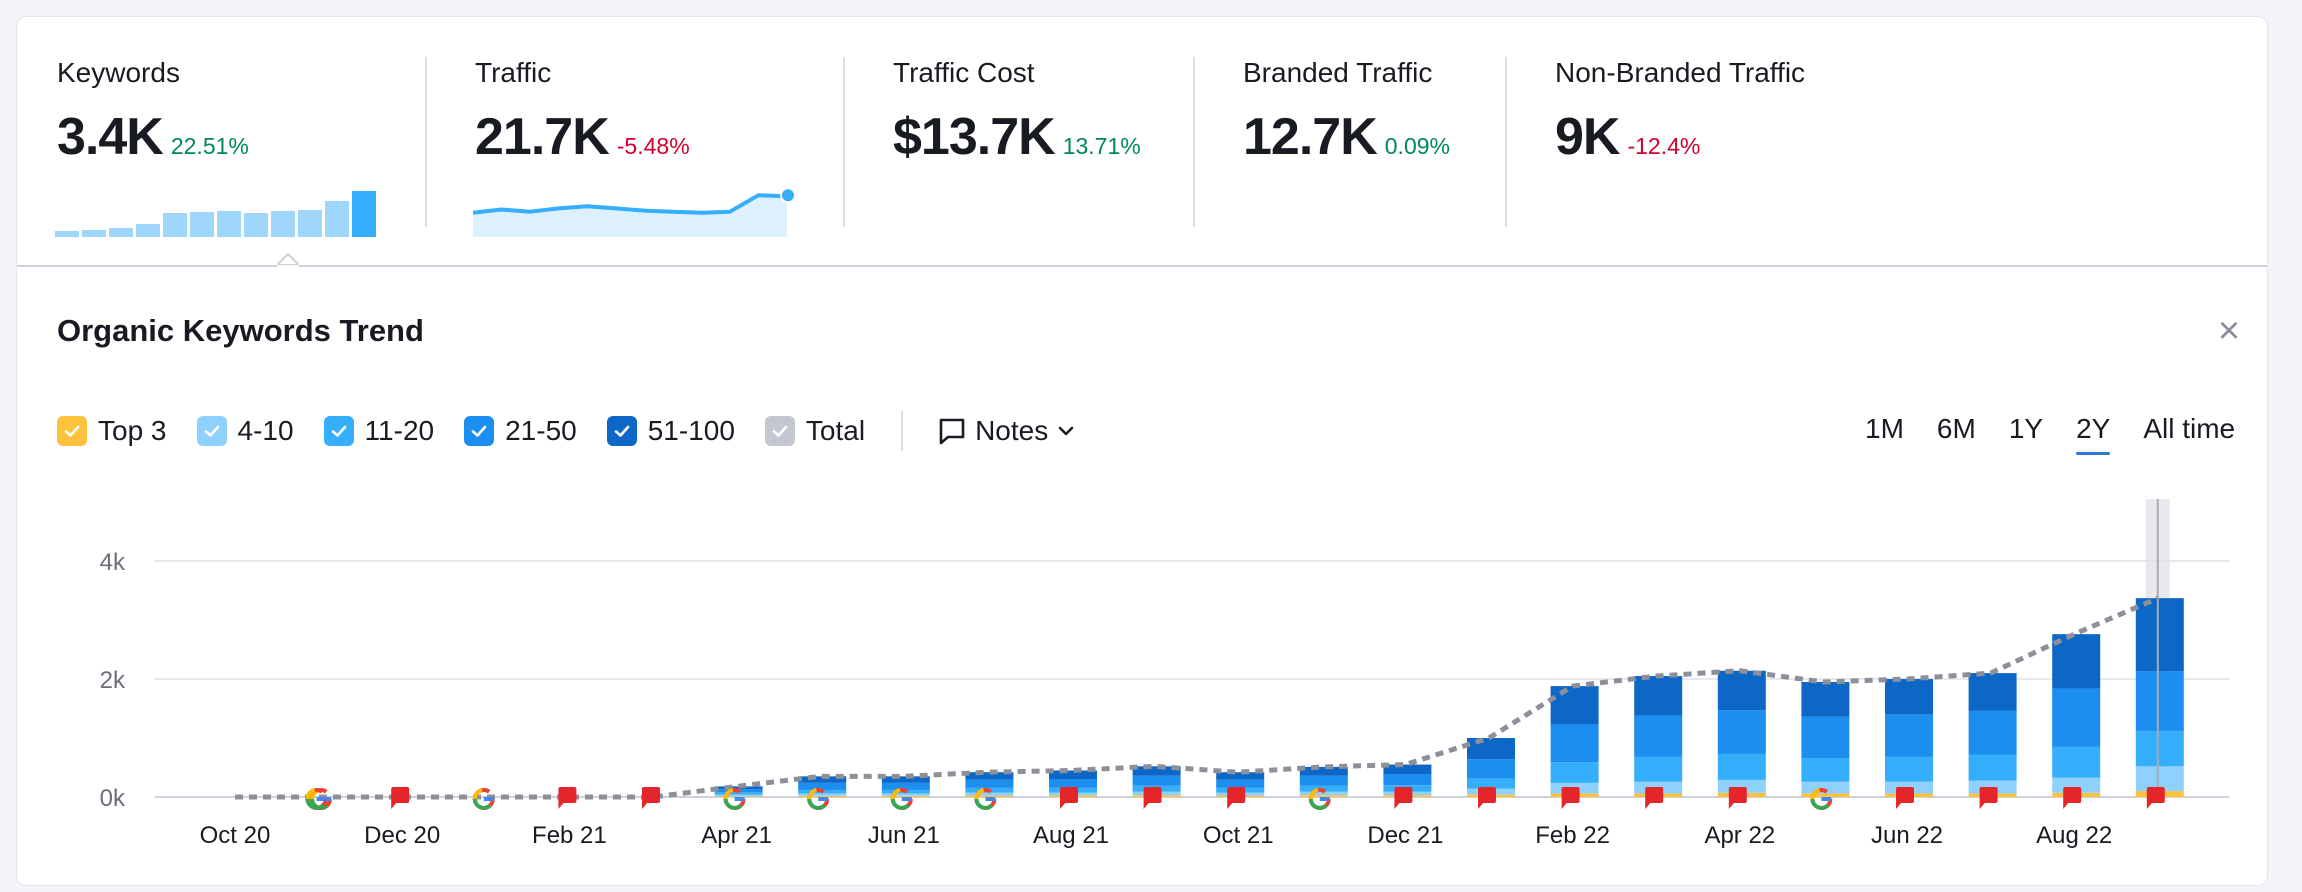 Image resolution: width=2302 pixels, height=892 pixels. I want to click on y-tick-label: 0k, so click(113, 798).